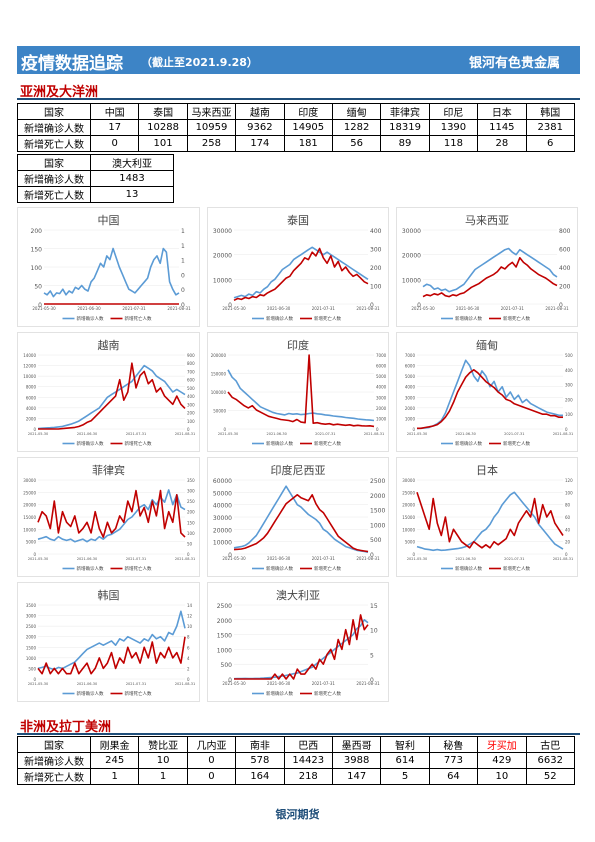 Image resolution: width=595 pixels, height=842 pixels. What do you see at coordinates (211, 776) in the screenshot?
I see `deaths-cell: 0` at bounding box center [211, 776].